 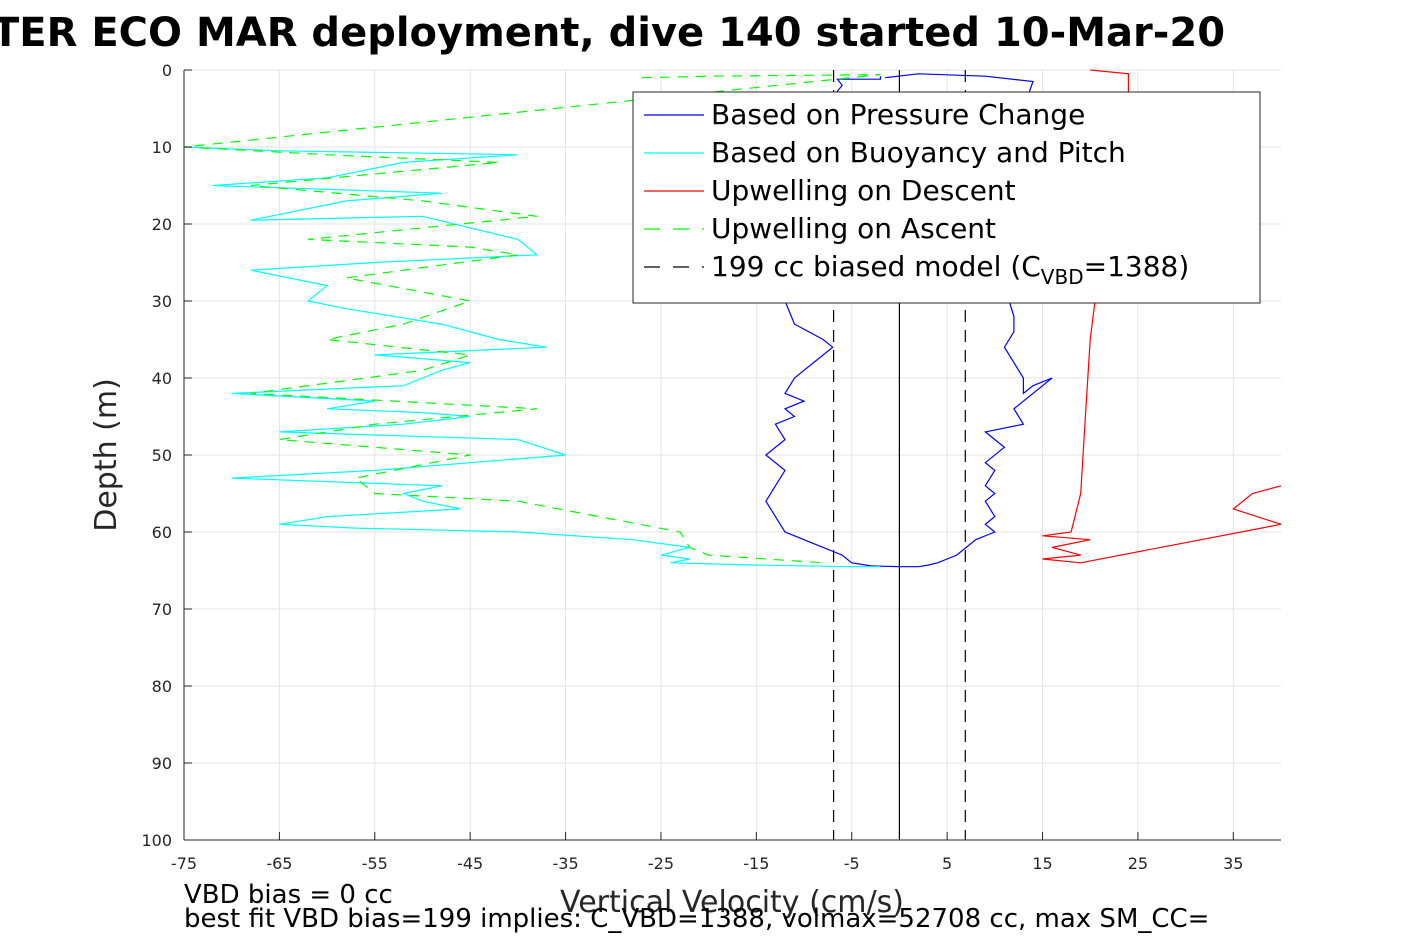 I want to click on x-tick-label: -15, so click(x=756, y=863).